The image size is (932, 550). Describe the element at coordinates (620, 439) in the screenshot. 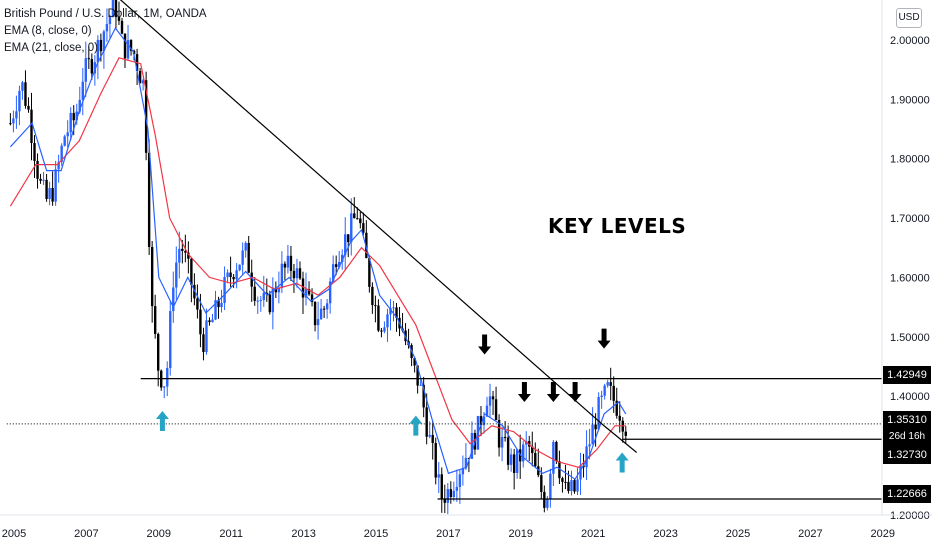

I see `trendline-extension` at that location.